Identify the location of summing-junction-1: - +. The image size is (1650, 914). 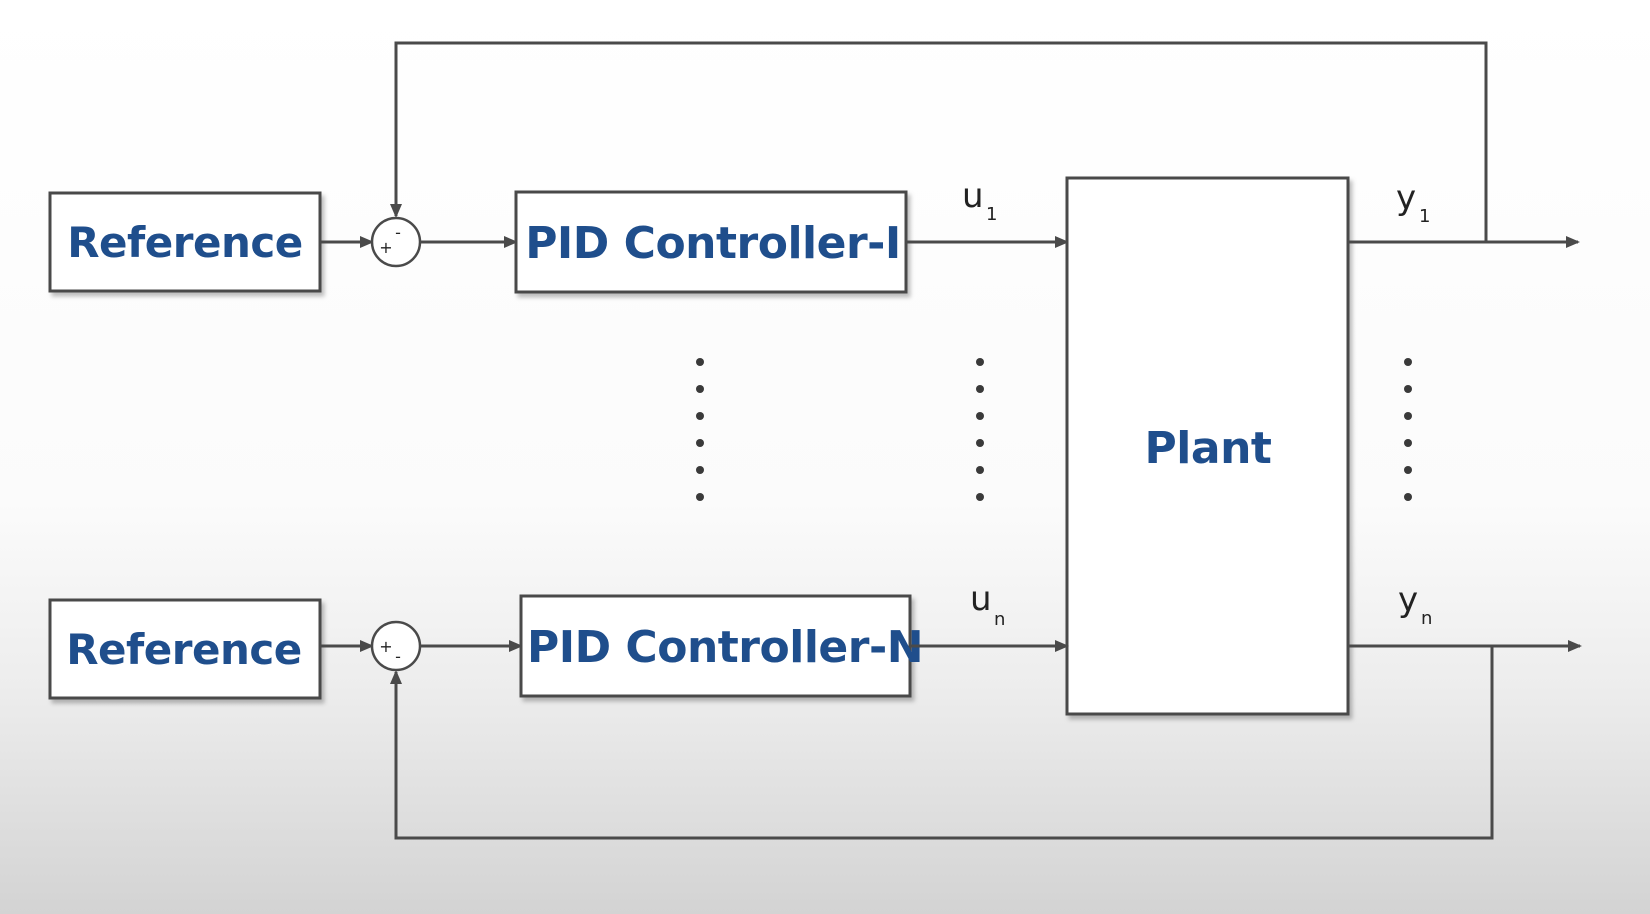
(396, 242).